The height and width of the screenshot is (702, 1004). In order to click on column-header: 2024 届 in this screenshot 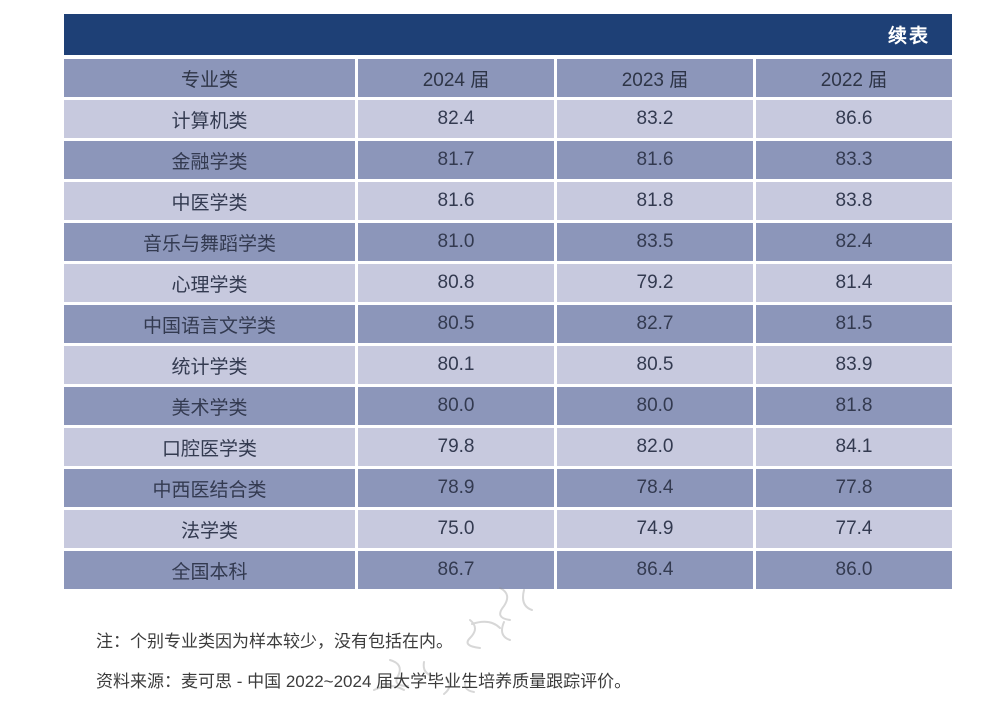, I will do `click(456, 78)`.